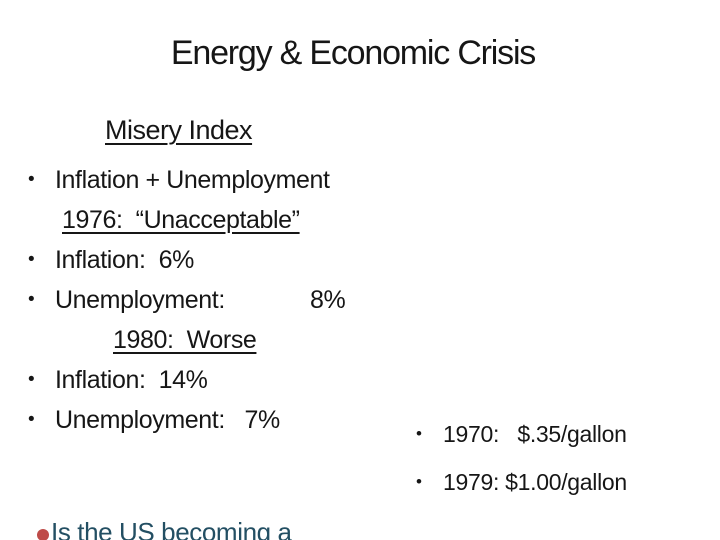 The width and height of the screenshot is (720, 540). Describe the element at coordinates (213, 260) in the screenshot. I see `list-item: • Inflation: 6%` at that location.